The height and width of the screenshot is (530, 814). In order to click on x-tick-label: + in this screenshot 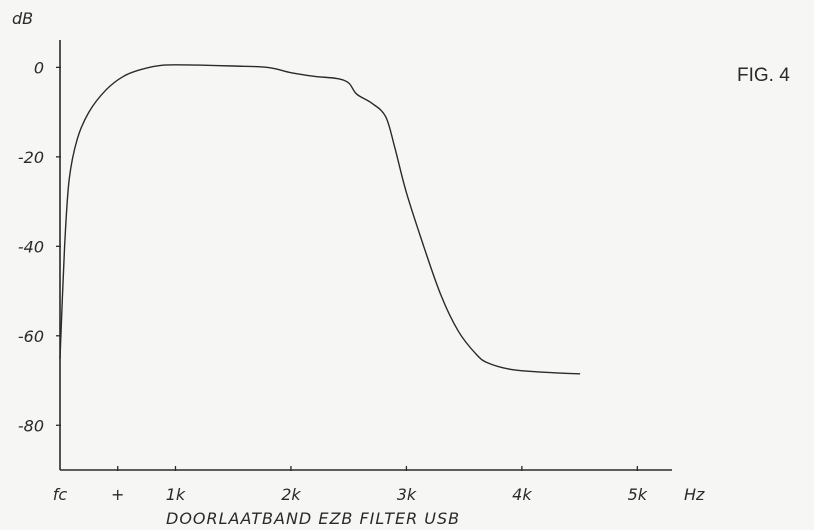, I will do `click(117, 494)`.